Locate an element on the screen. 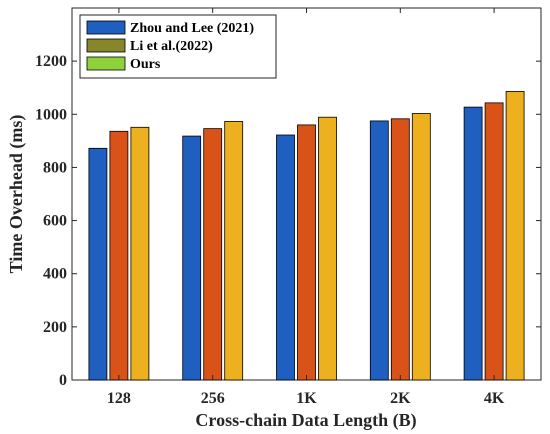 The width and height of the screenshot is (550, 434). bar-li-et-al-2022--256 is located at coordinates (213, 254).